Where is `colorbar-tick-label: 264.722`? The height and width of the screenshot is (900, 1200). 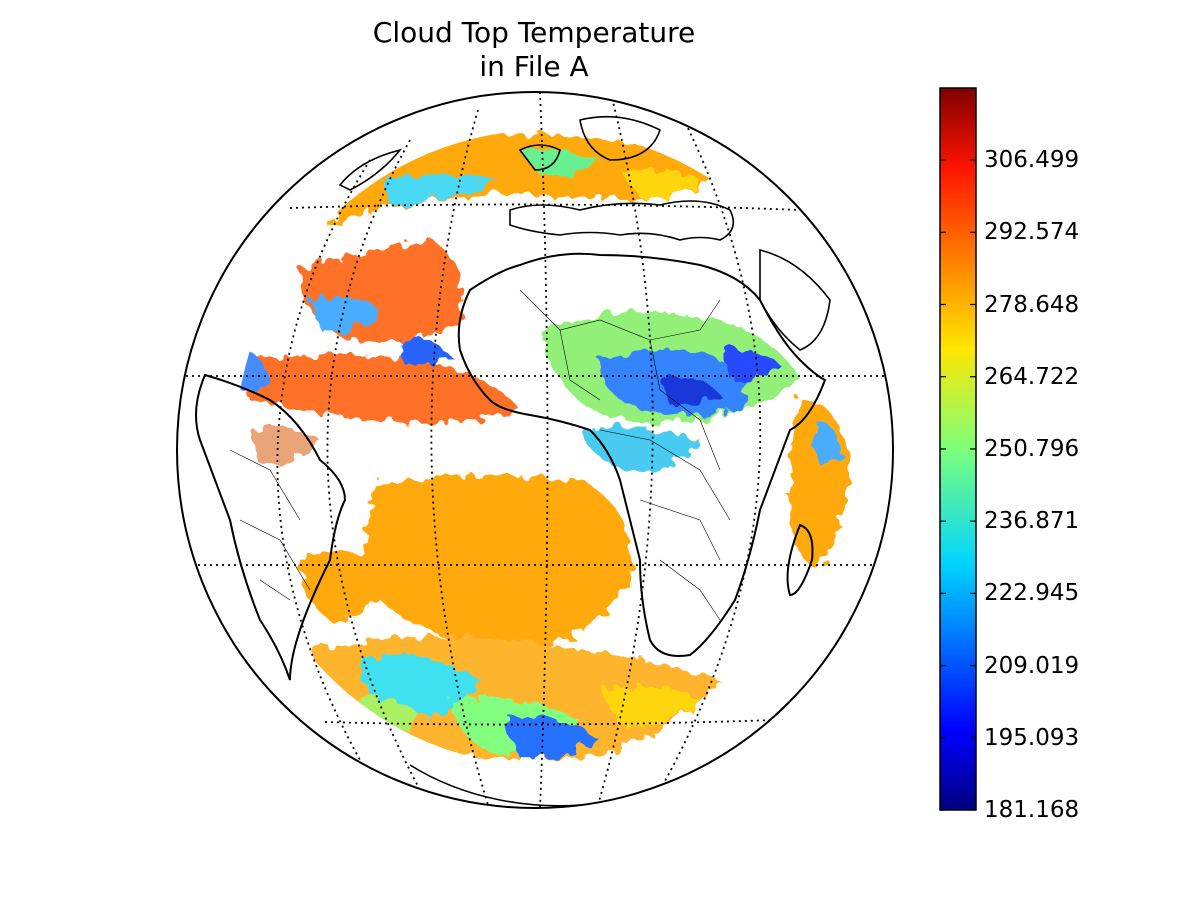
colorbar-tick-label: 264.722 is located at coordinates (1032, 376).